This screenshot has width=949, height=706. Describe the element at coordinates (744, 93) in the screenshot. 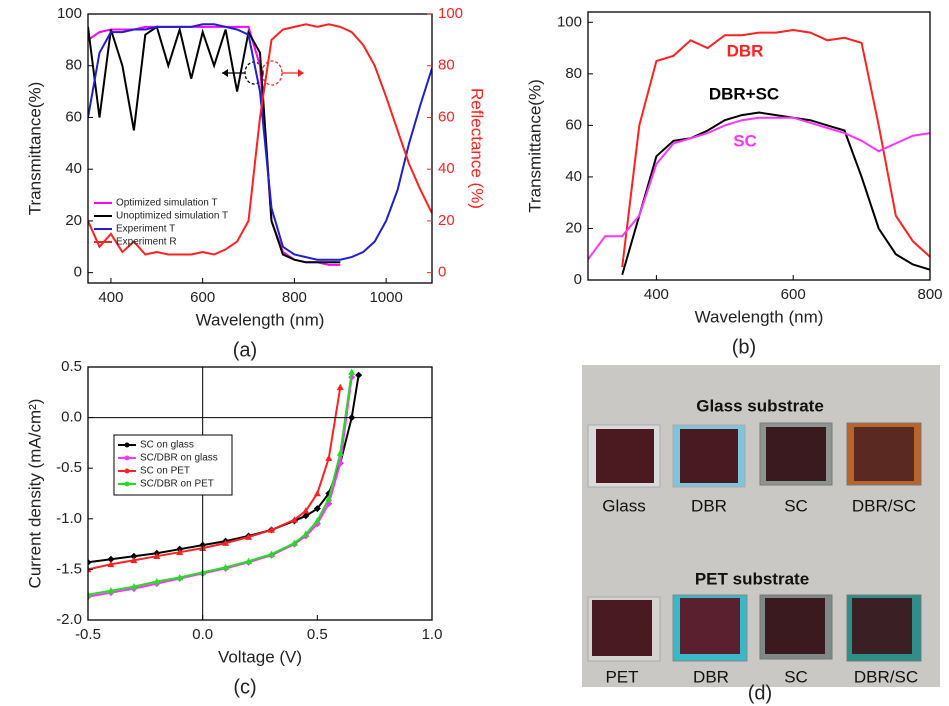

I see `annotation: DBR+SC` at that location.